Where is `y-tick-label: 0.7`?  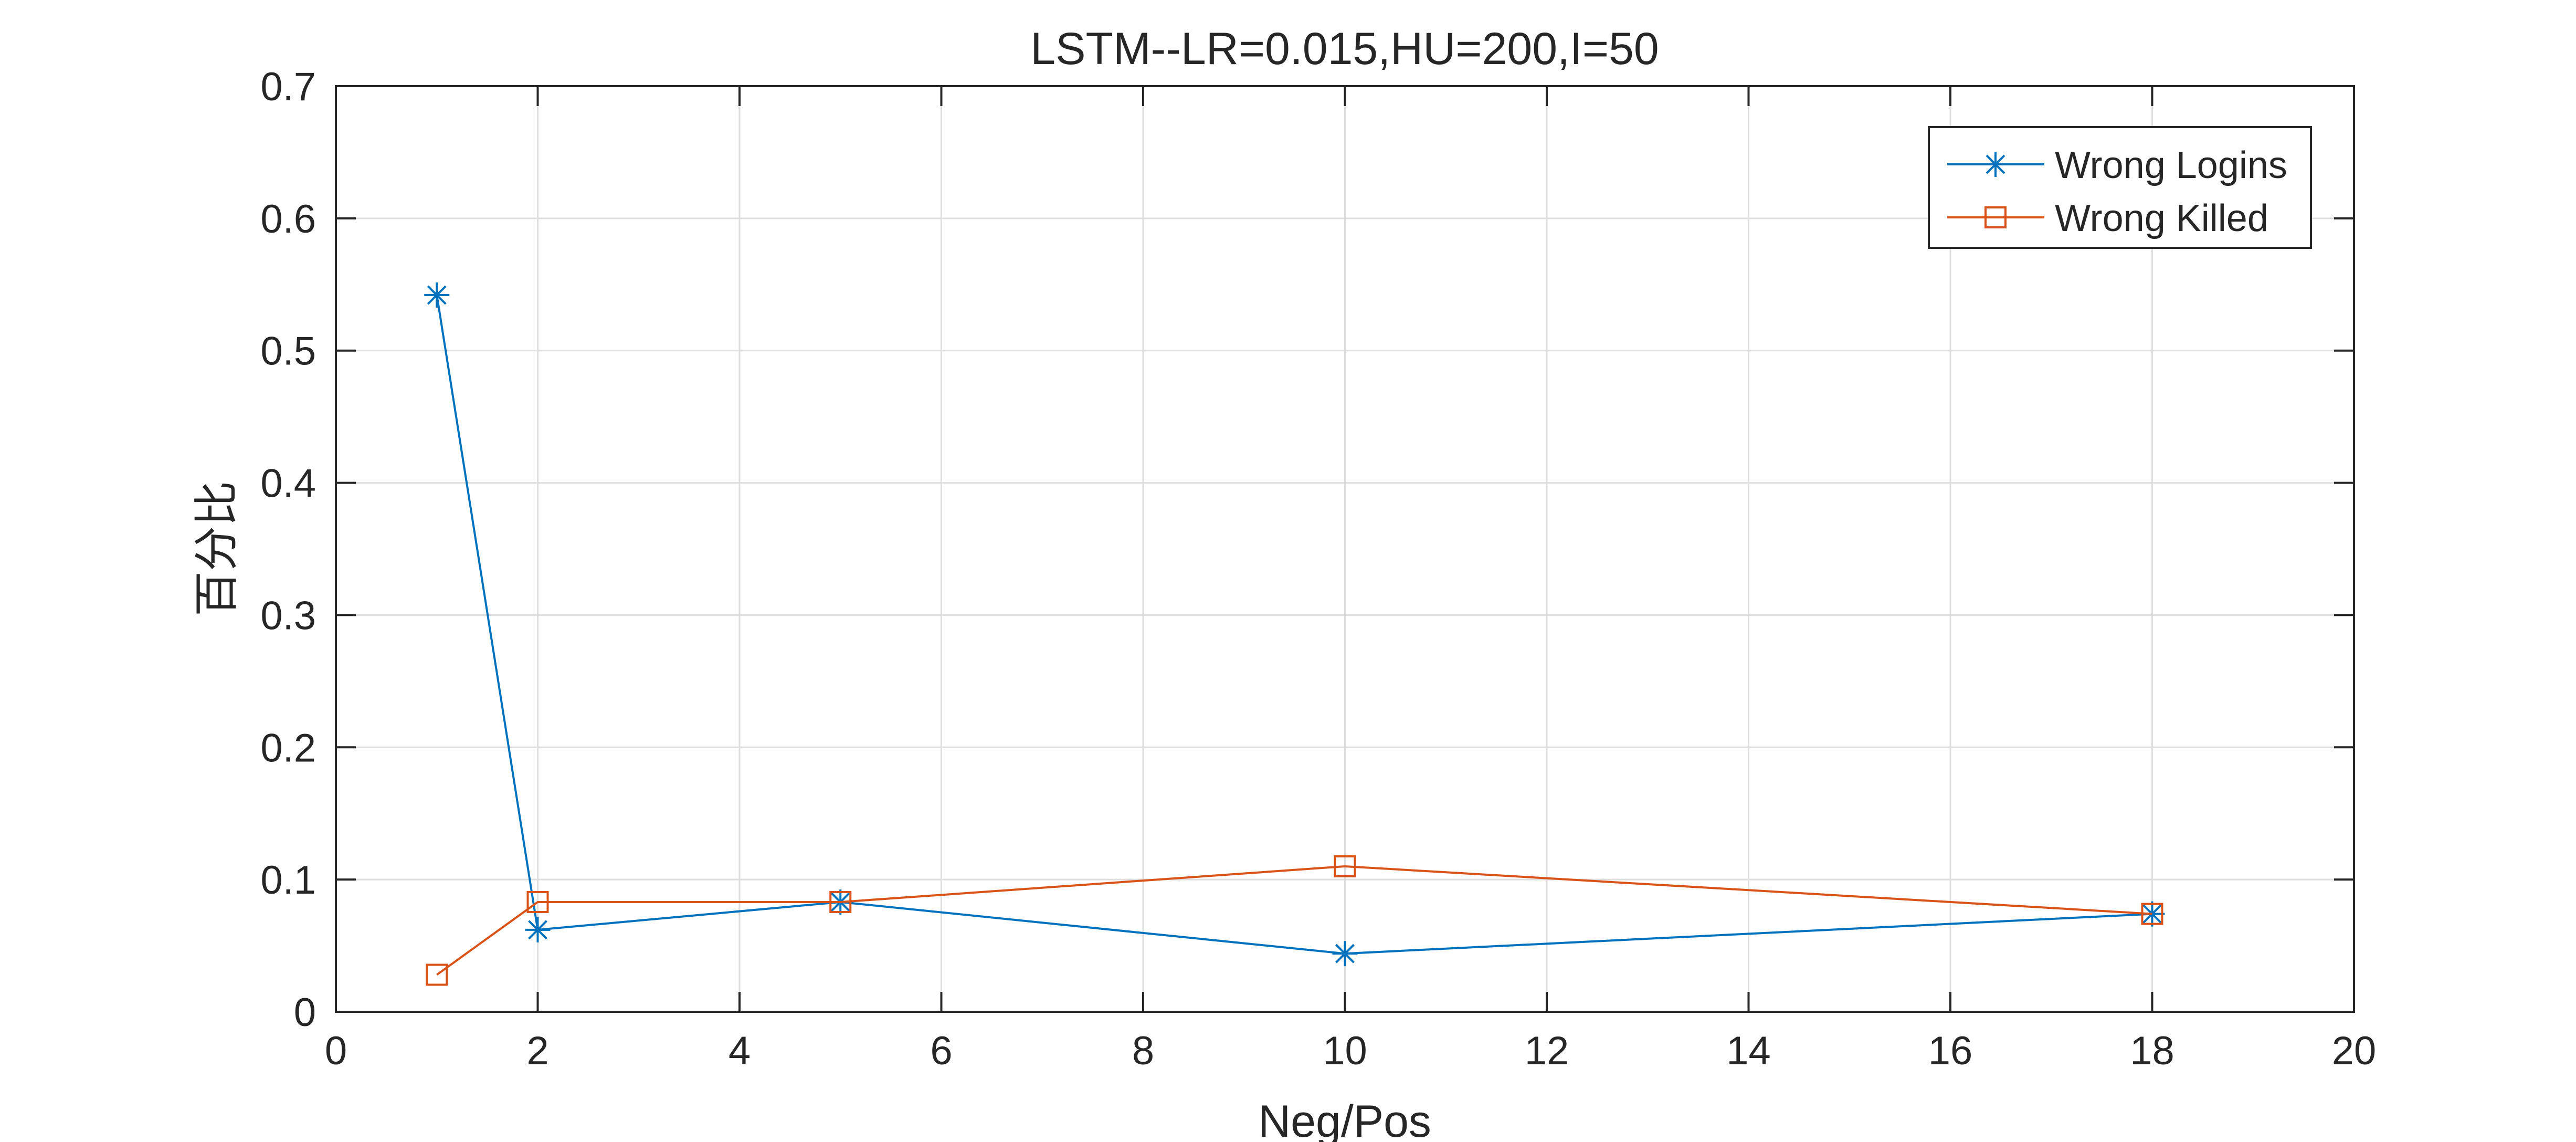
y-tick-label: 0.7 is located at coordinates (288, 87).